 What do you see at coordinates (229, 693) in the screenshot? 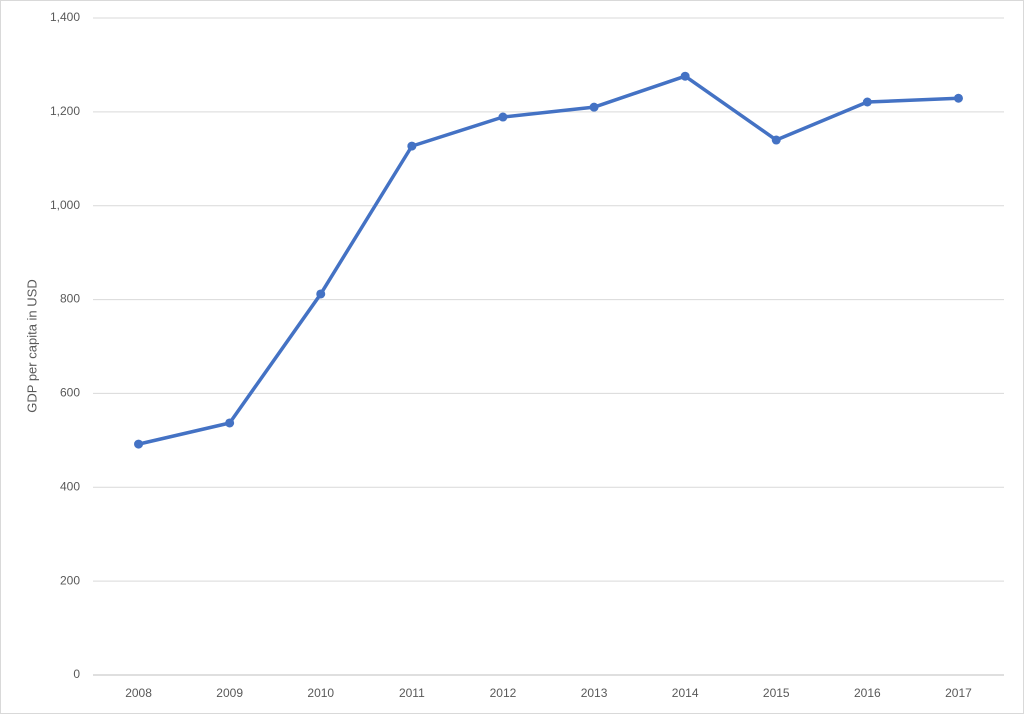
I see `x-tick-label: 2009` at bounding box center [229, 693].